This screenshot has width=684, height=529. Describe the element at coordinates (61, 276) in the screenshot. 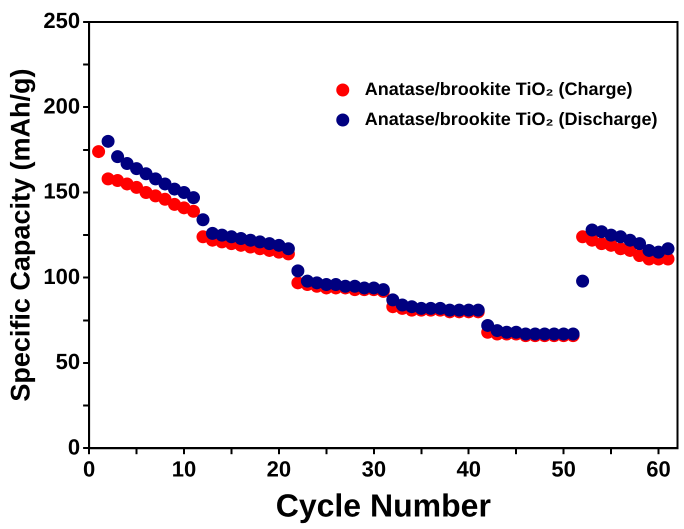

I see `y-tick-label: 100` at that location.